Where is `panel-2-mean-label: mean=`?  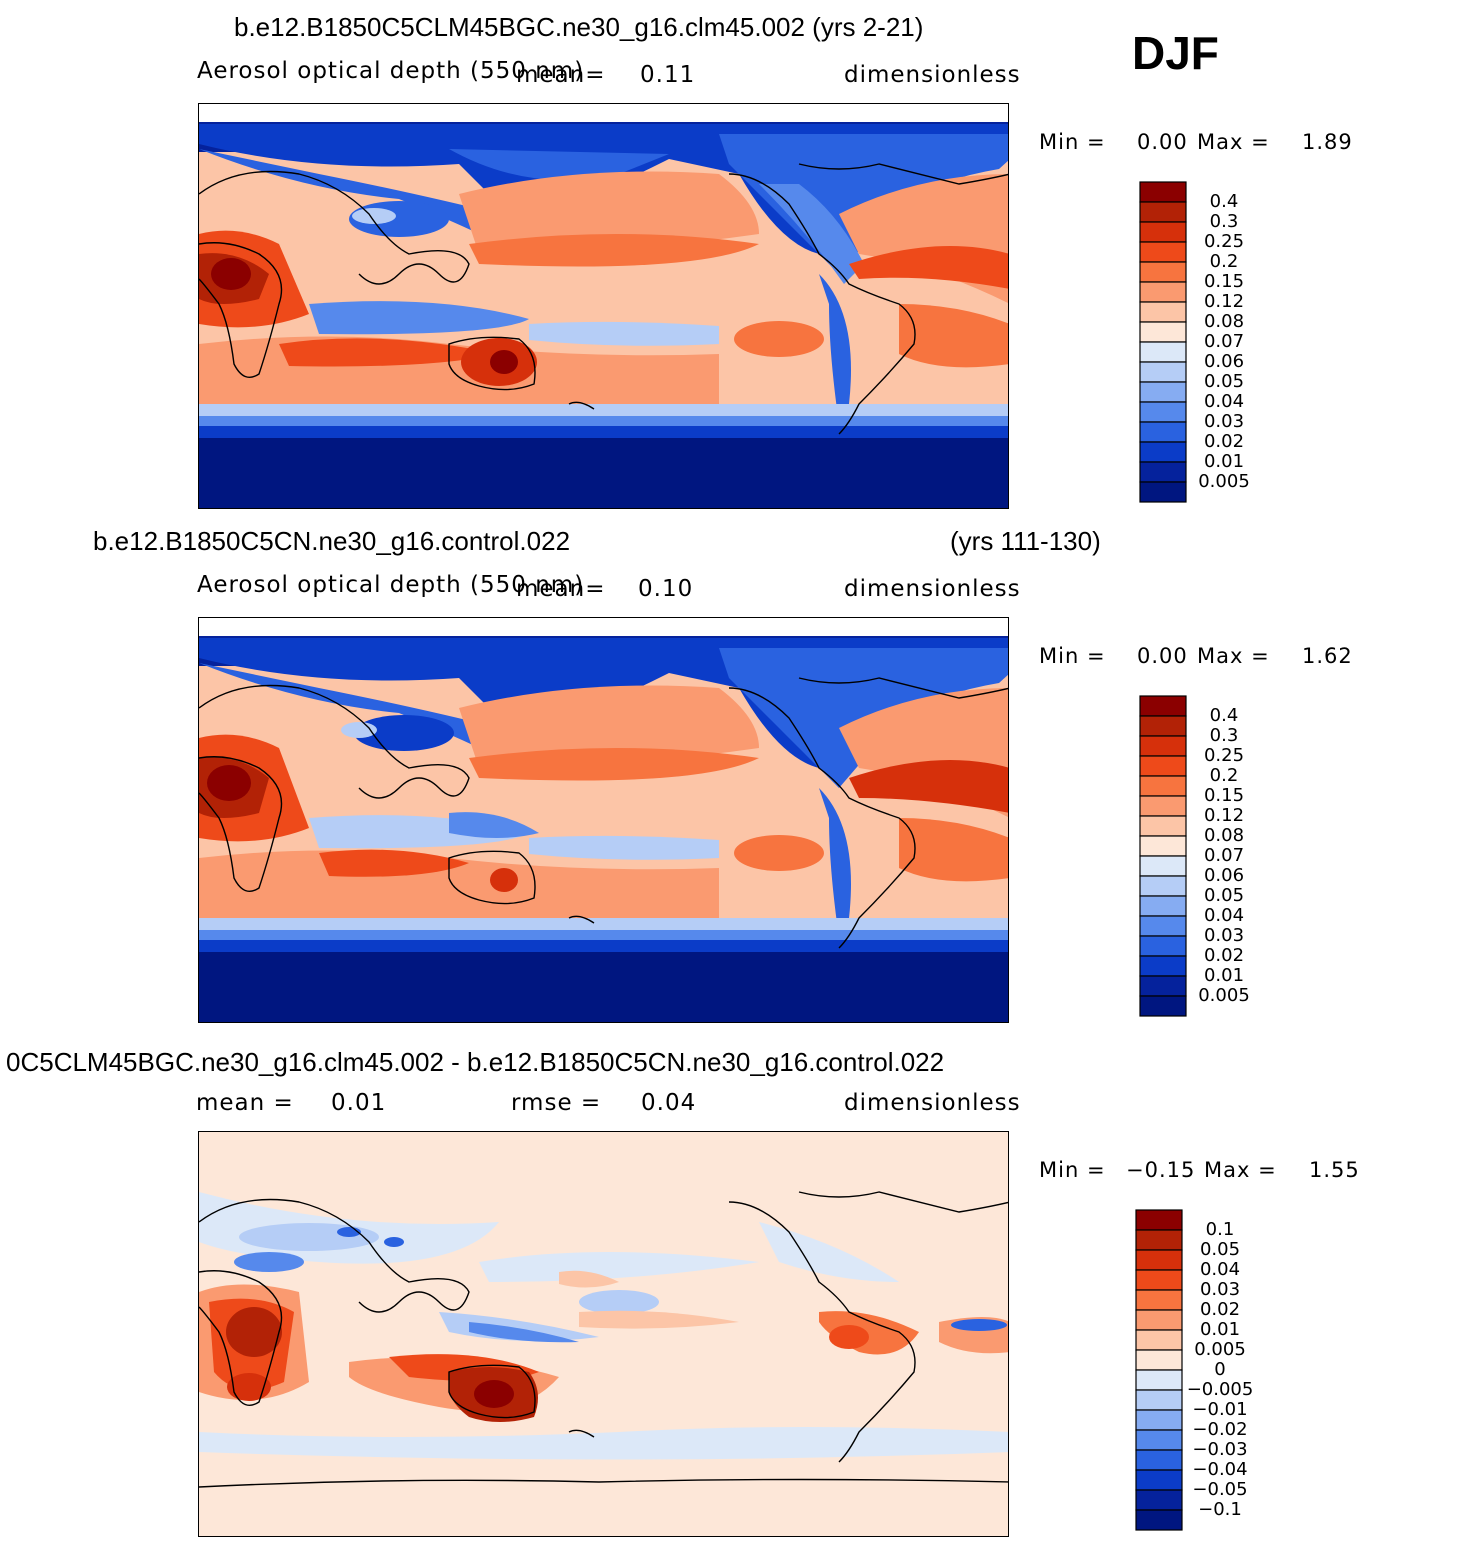
panel-2-mean-label: mean= is located at coordinates (561, 589).